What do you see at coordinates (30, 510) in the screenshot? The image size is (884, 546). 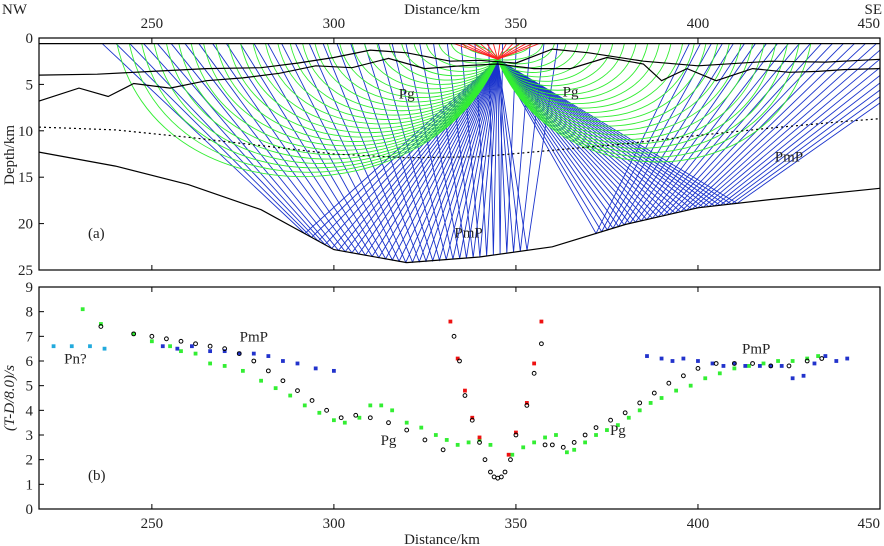 I see `y-tick-label: 0` at bounding box center [30, 510].